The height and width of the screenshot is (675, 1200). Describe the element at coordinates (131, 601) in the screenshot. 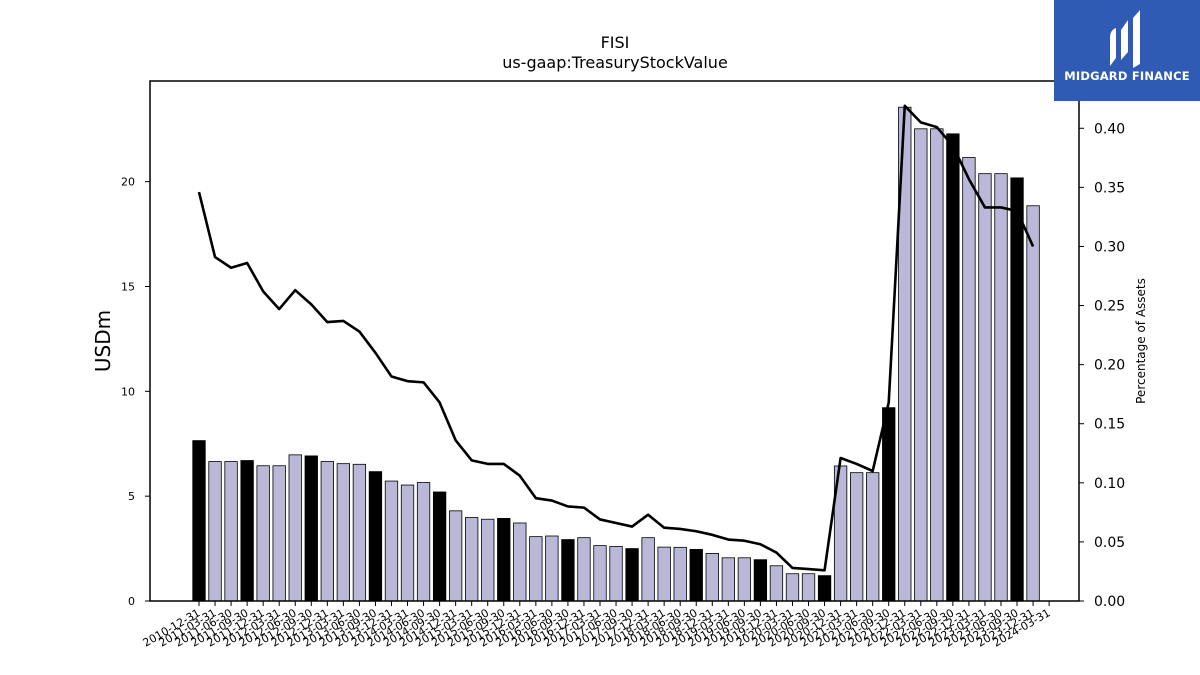

I see `y-tick-label: 0` at that location.